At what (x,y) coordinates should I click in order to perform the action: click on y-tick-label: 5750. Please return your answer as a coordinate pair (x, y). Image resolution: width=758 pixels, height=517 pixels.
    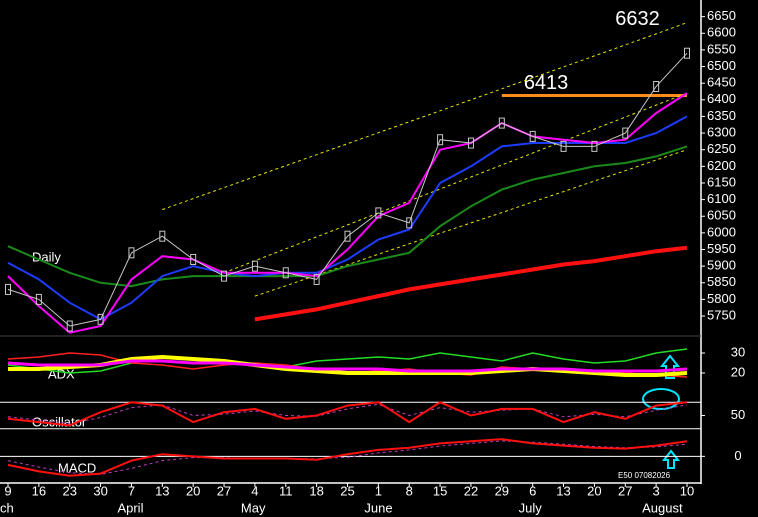
    Looking at the image, I should click on (721, 314).